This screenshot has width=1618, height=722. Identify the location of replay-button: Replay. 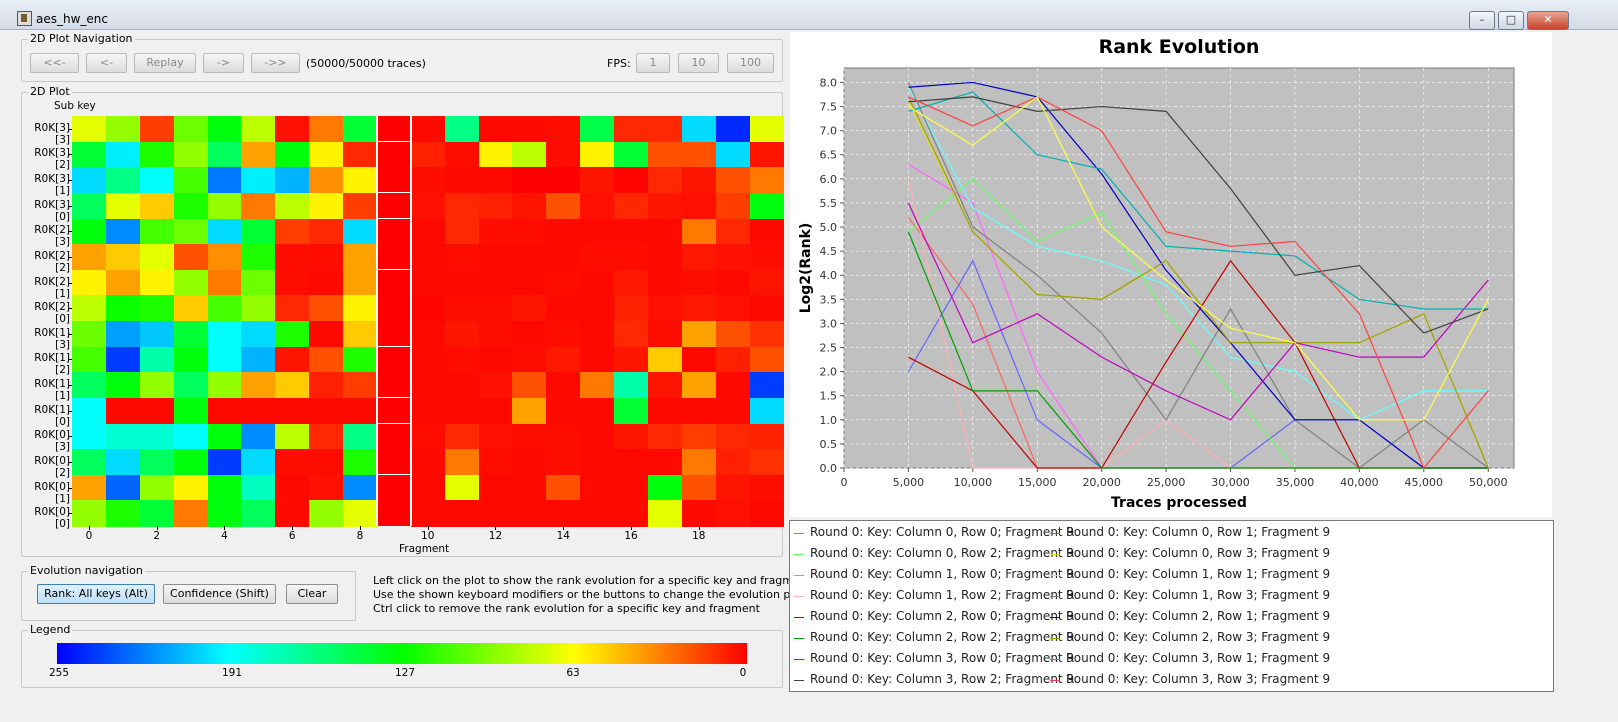
(165, 63).